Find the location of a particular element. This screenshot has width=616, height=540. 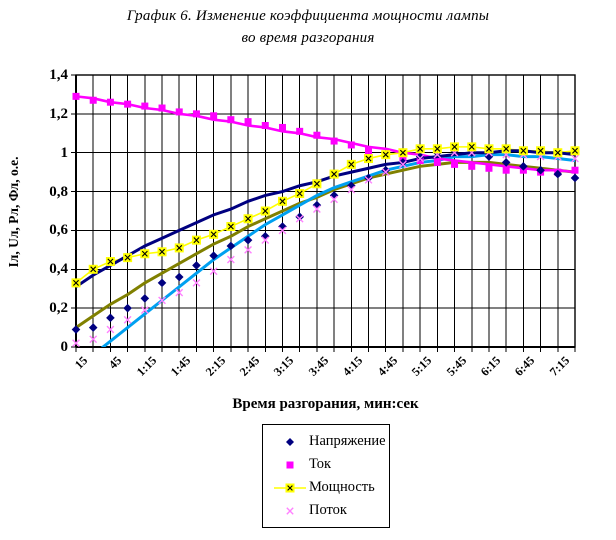

legend-label: Поток is located at coordinates (328, 510).